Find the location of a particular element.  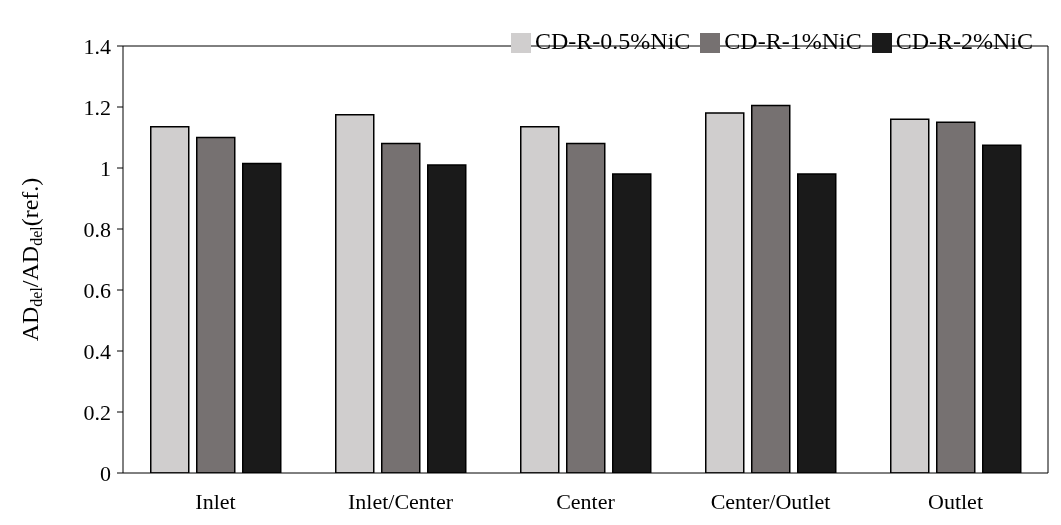

x-tick-label: Outlet is located at coordinates (955, 501).